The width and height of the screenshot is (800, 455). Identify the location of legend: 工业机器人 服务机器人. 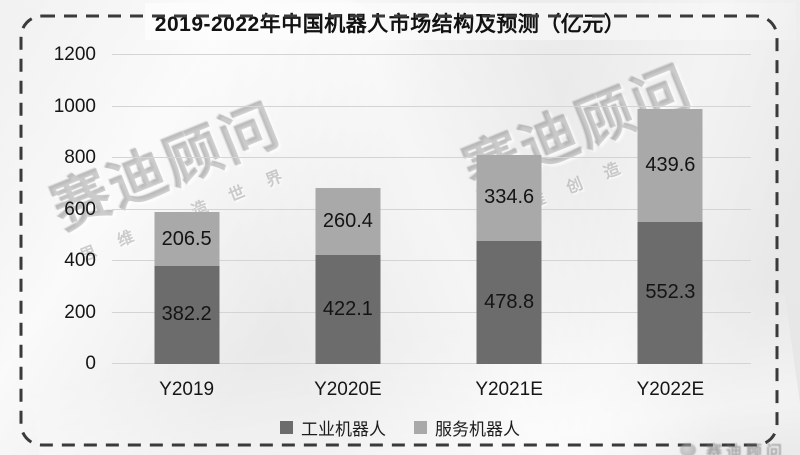
(400, 427).